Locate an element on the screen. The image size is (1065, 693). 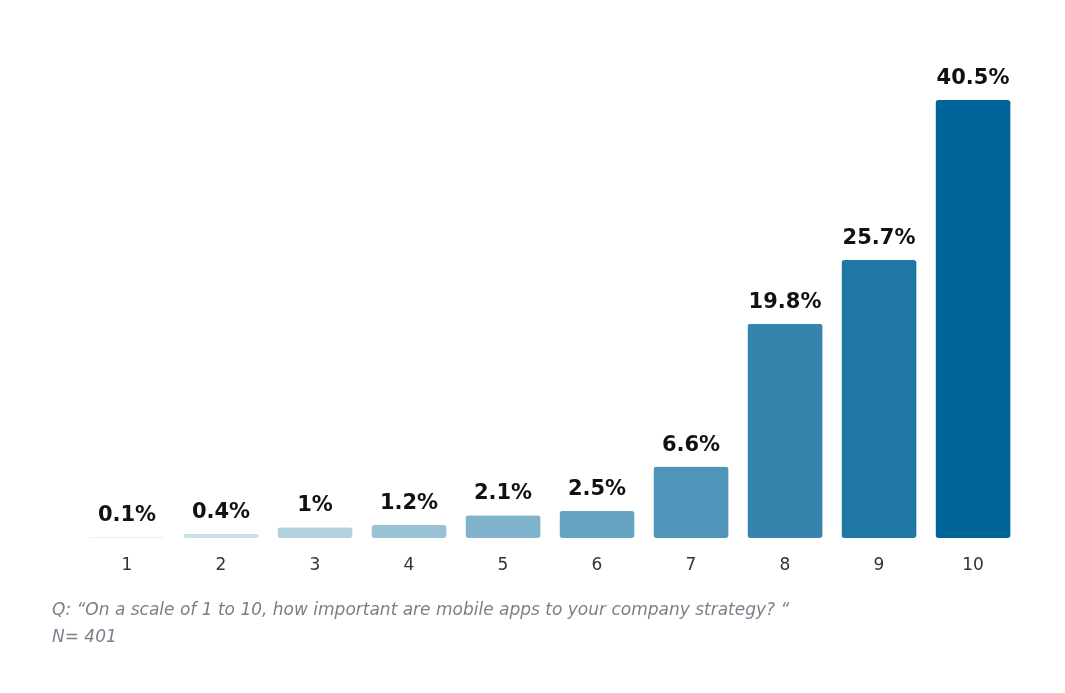
data-label: 0.1% is located at coordinates (127, 513).